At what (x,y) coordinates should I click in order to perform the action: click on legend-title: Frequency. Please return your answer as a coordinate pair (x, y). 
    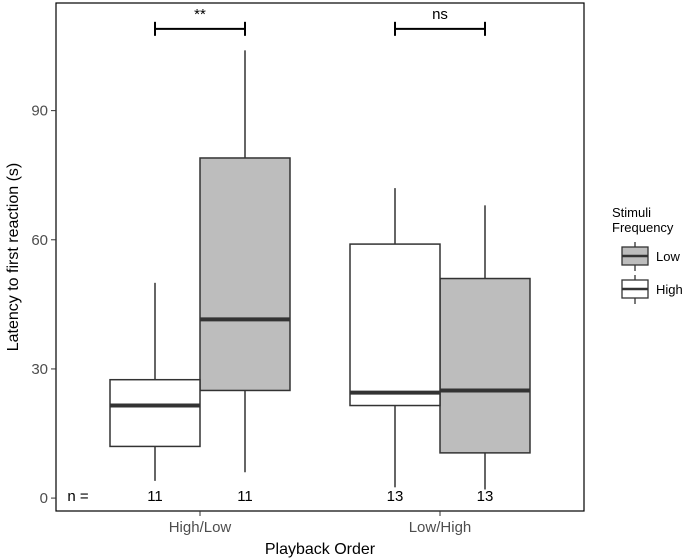
    Looking at the image, I should click on (643, 227).